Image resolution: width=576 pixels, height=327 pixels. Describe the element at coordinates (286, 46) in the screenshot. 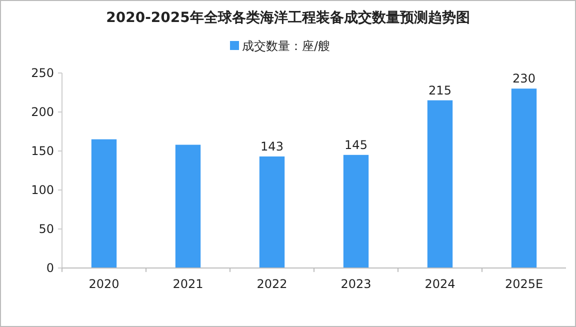

I see `legend-label: 成交数量：座/艘` at that location.